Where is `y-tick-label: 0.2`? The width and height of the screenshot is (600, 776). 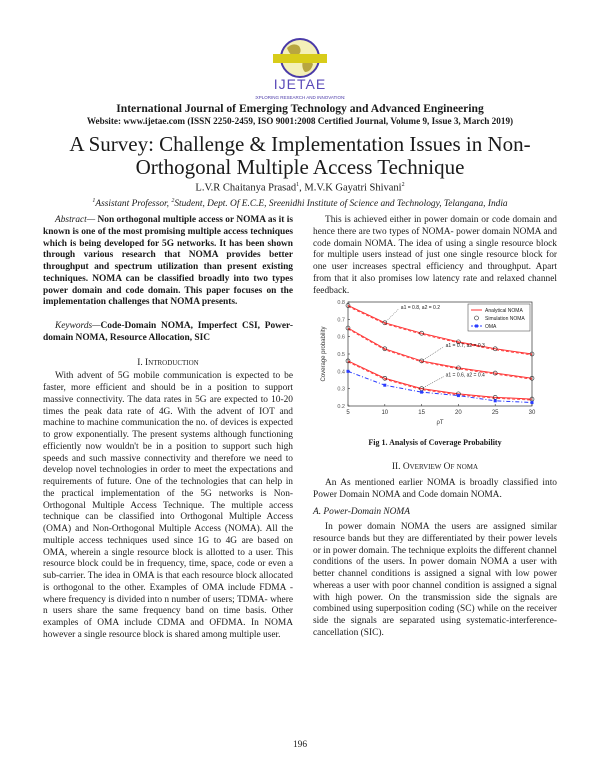 y-tick-label: 0.2 is located at coordinates (341, 407).